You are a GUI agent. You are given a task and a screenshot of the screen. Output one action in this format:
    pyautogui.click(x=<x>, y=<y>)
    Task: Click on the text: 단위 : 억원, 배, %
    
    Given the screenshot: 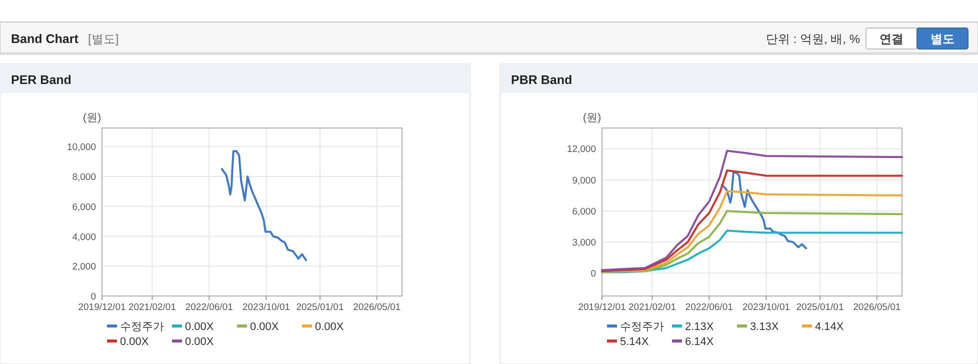 What is the action you would take?
    pyautogui.click(x=813, y=39)
    